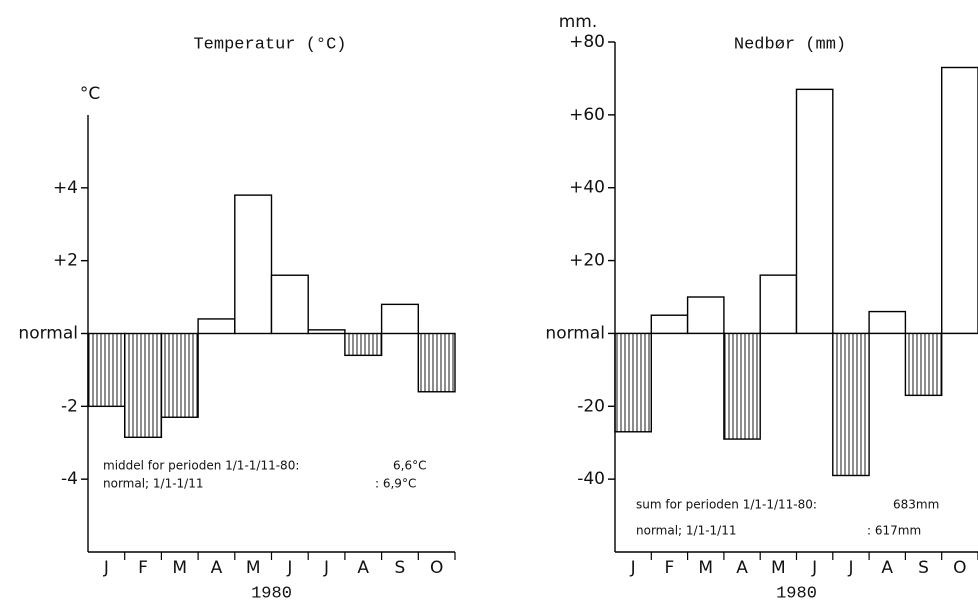 The image size is (978, 606). Describe the element at coordinates (395, 484) in the screenshot. I see `annotation-value: : 6,9°C` at that location.